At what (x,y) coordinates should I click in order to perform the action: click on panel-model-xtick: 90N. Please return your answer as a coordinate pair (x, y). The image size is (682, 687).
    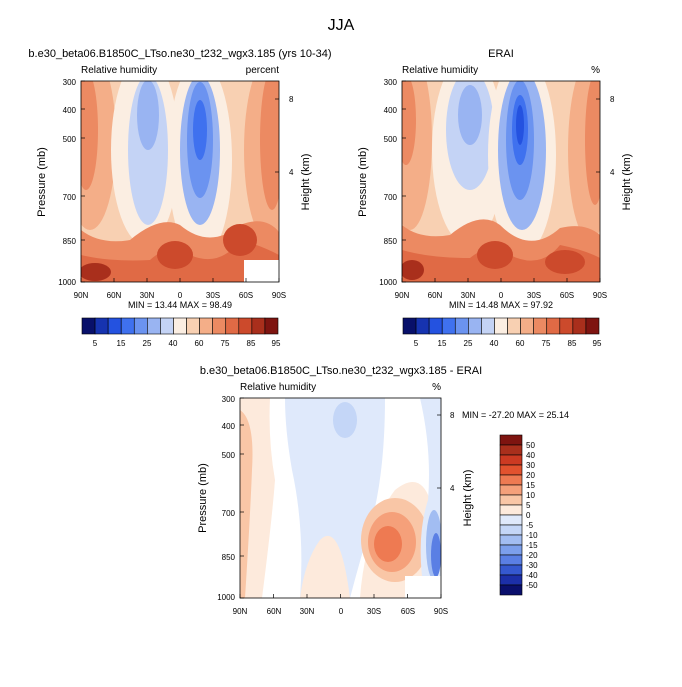
    Looking at the image, I should click on (81, 295).